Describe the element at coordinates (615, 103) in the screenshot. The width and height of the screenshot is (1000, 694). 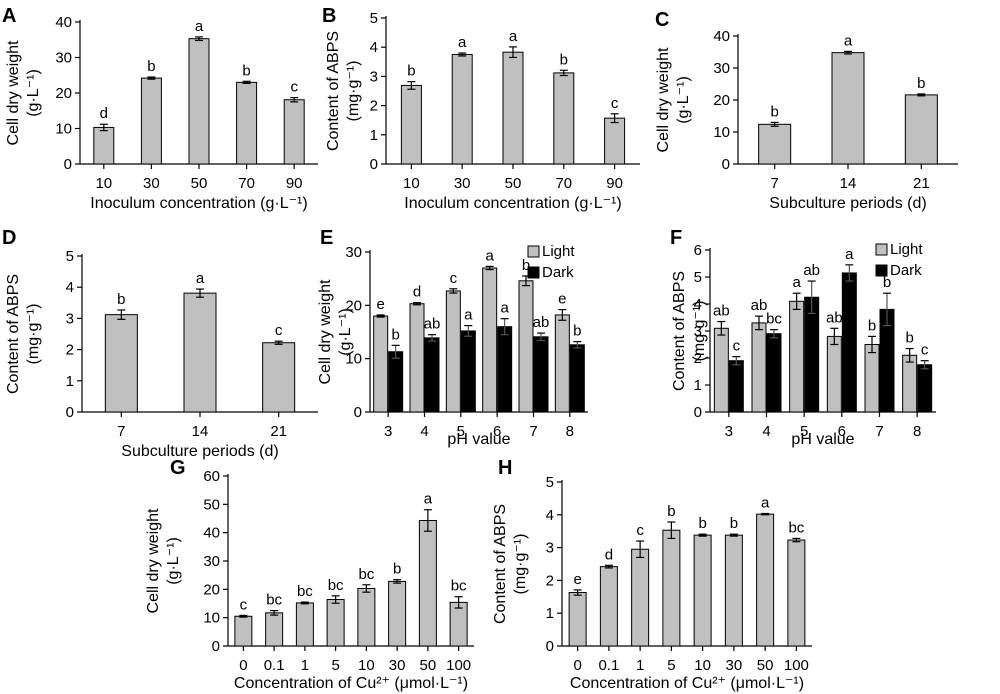
I see `significance-label-b: c` at that location.